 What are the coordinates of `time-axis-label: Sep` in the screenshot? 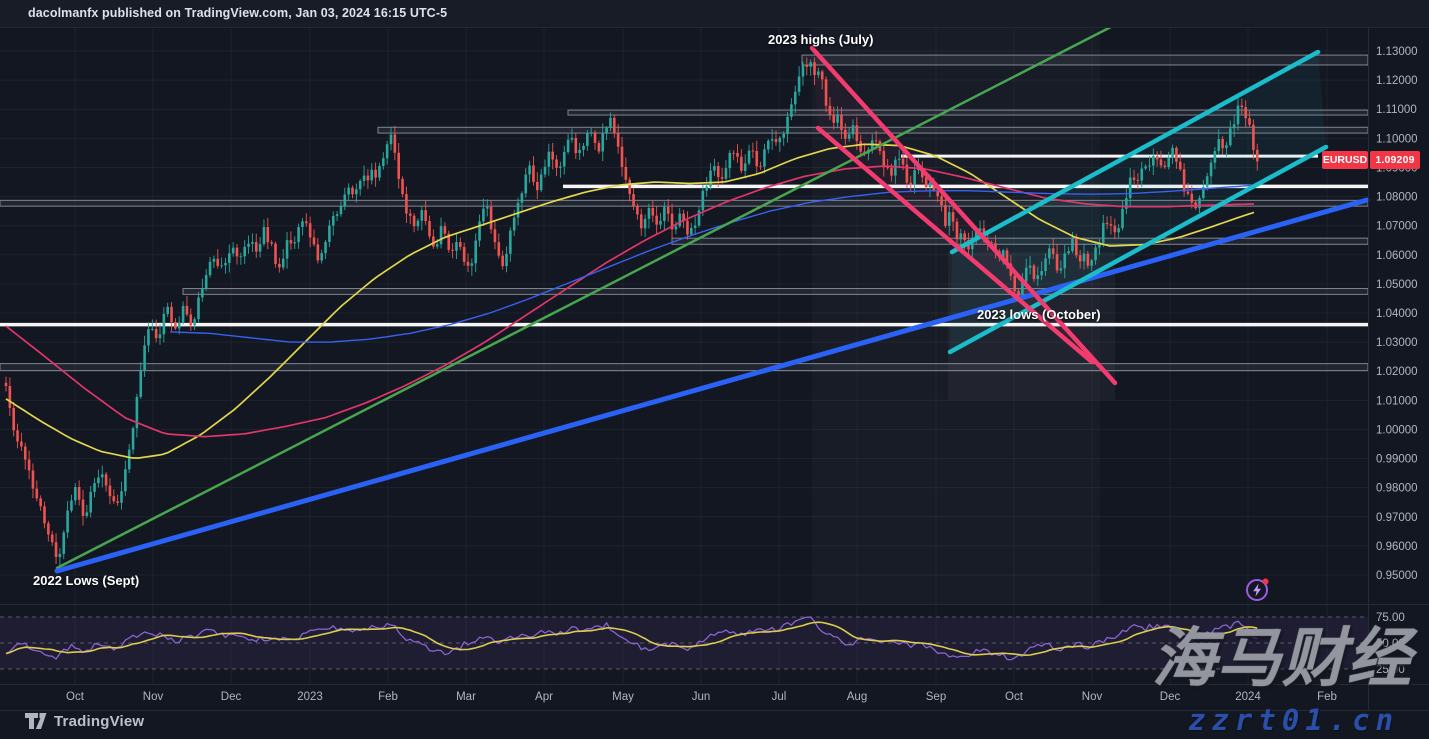 It's located at (936, 697).